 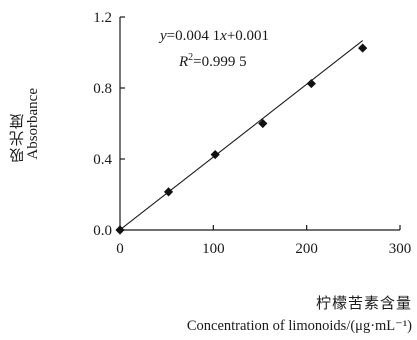 What do you see at coordinates (102, 18) in the screenshot?
I see `y-tick-label: 1.2` at bounding box center [102, 18].